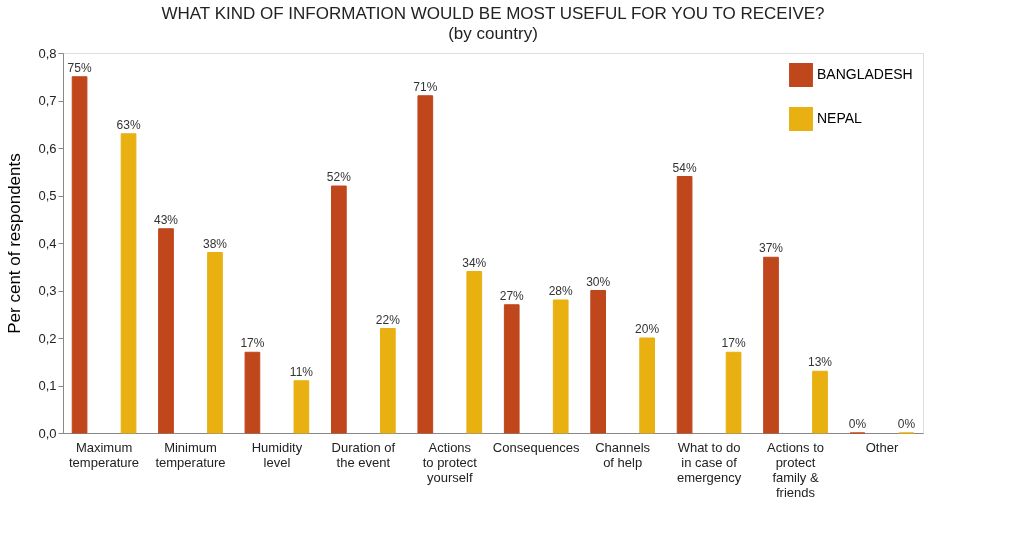 The height and width of the screenshot is (557, 1026). What do you see at coordinates (128, 124) in the screenshot?
I see `data-label: 63%` at bounding box center [128, 124].